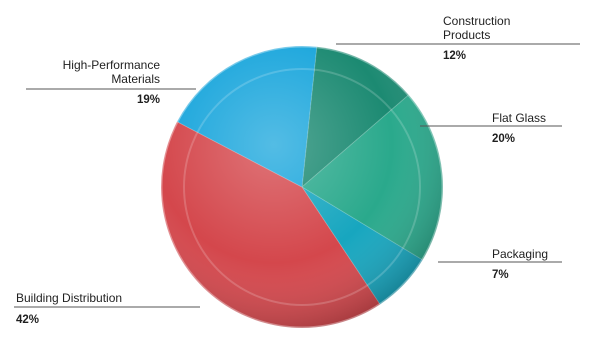  I want to click on value-high-performance-materials: 19%, so click(148, 100).